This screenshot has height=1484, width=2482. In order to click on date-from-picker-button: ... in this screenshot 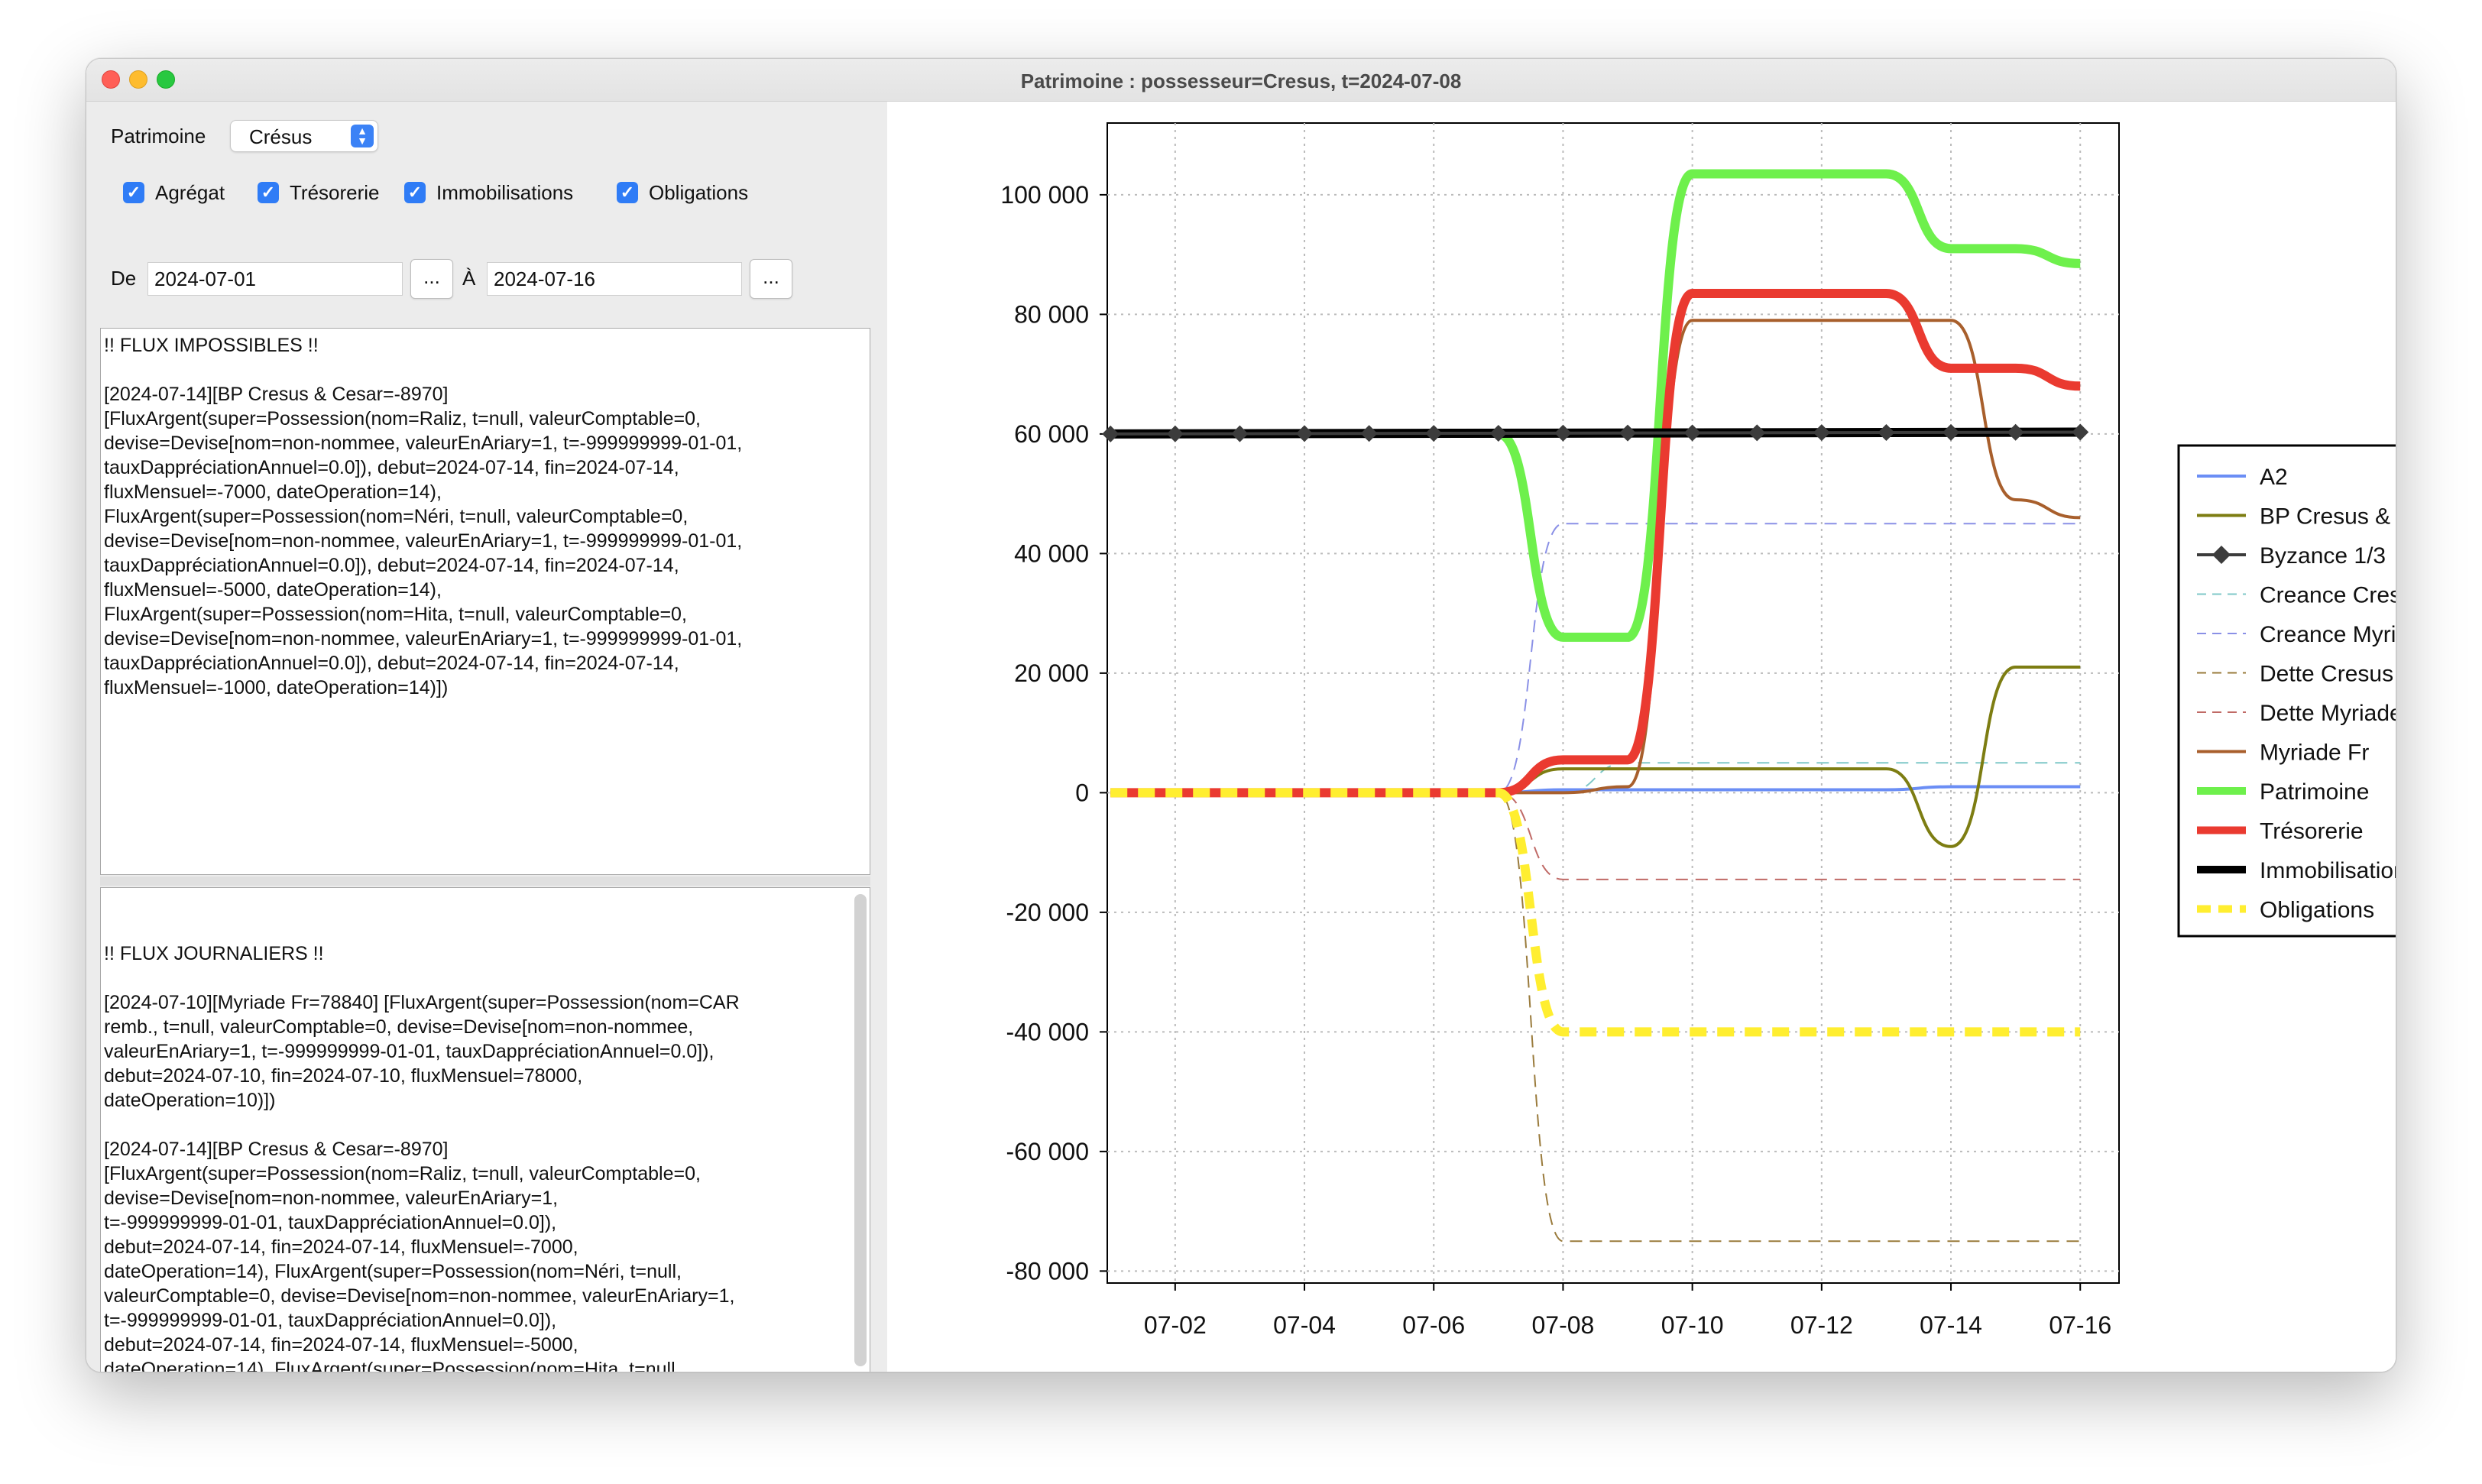, I will do `click(431, 279)`.